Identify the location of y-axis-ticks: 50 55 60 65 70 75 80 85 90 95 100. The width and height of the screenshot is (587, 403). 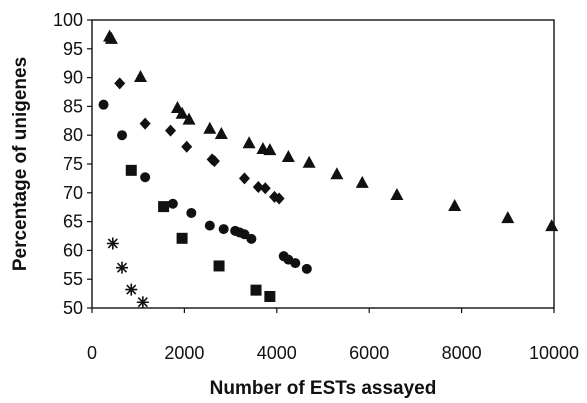
(72, 164).